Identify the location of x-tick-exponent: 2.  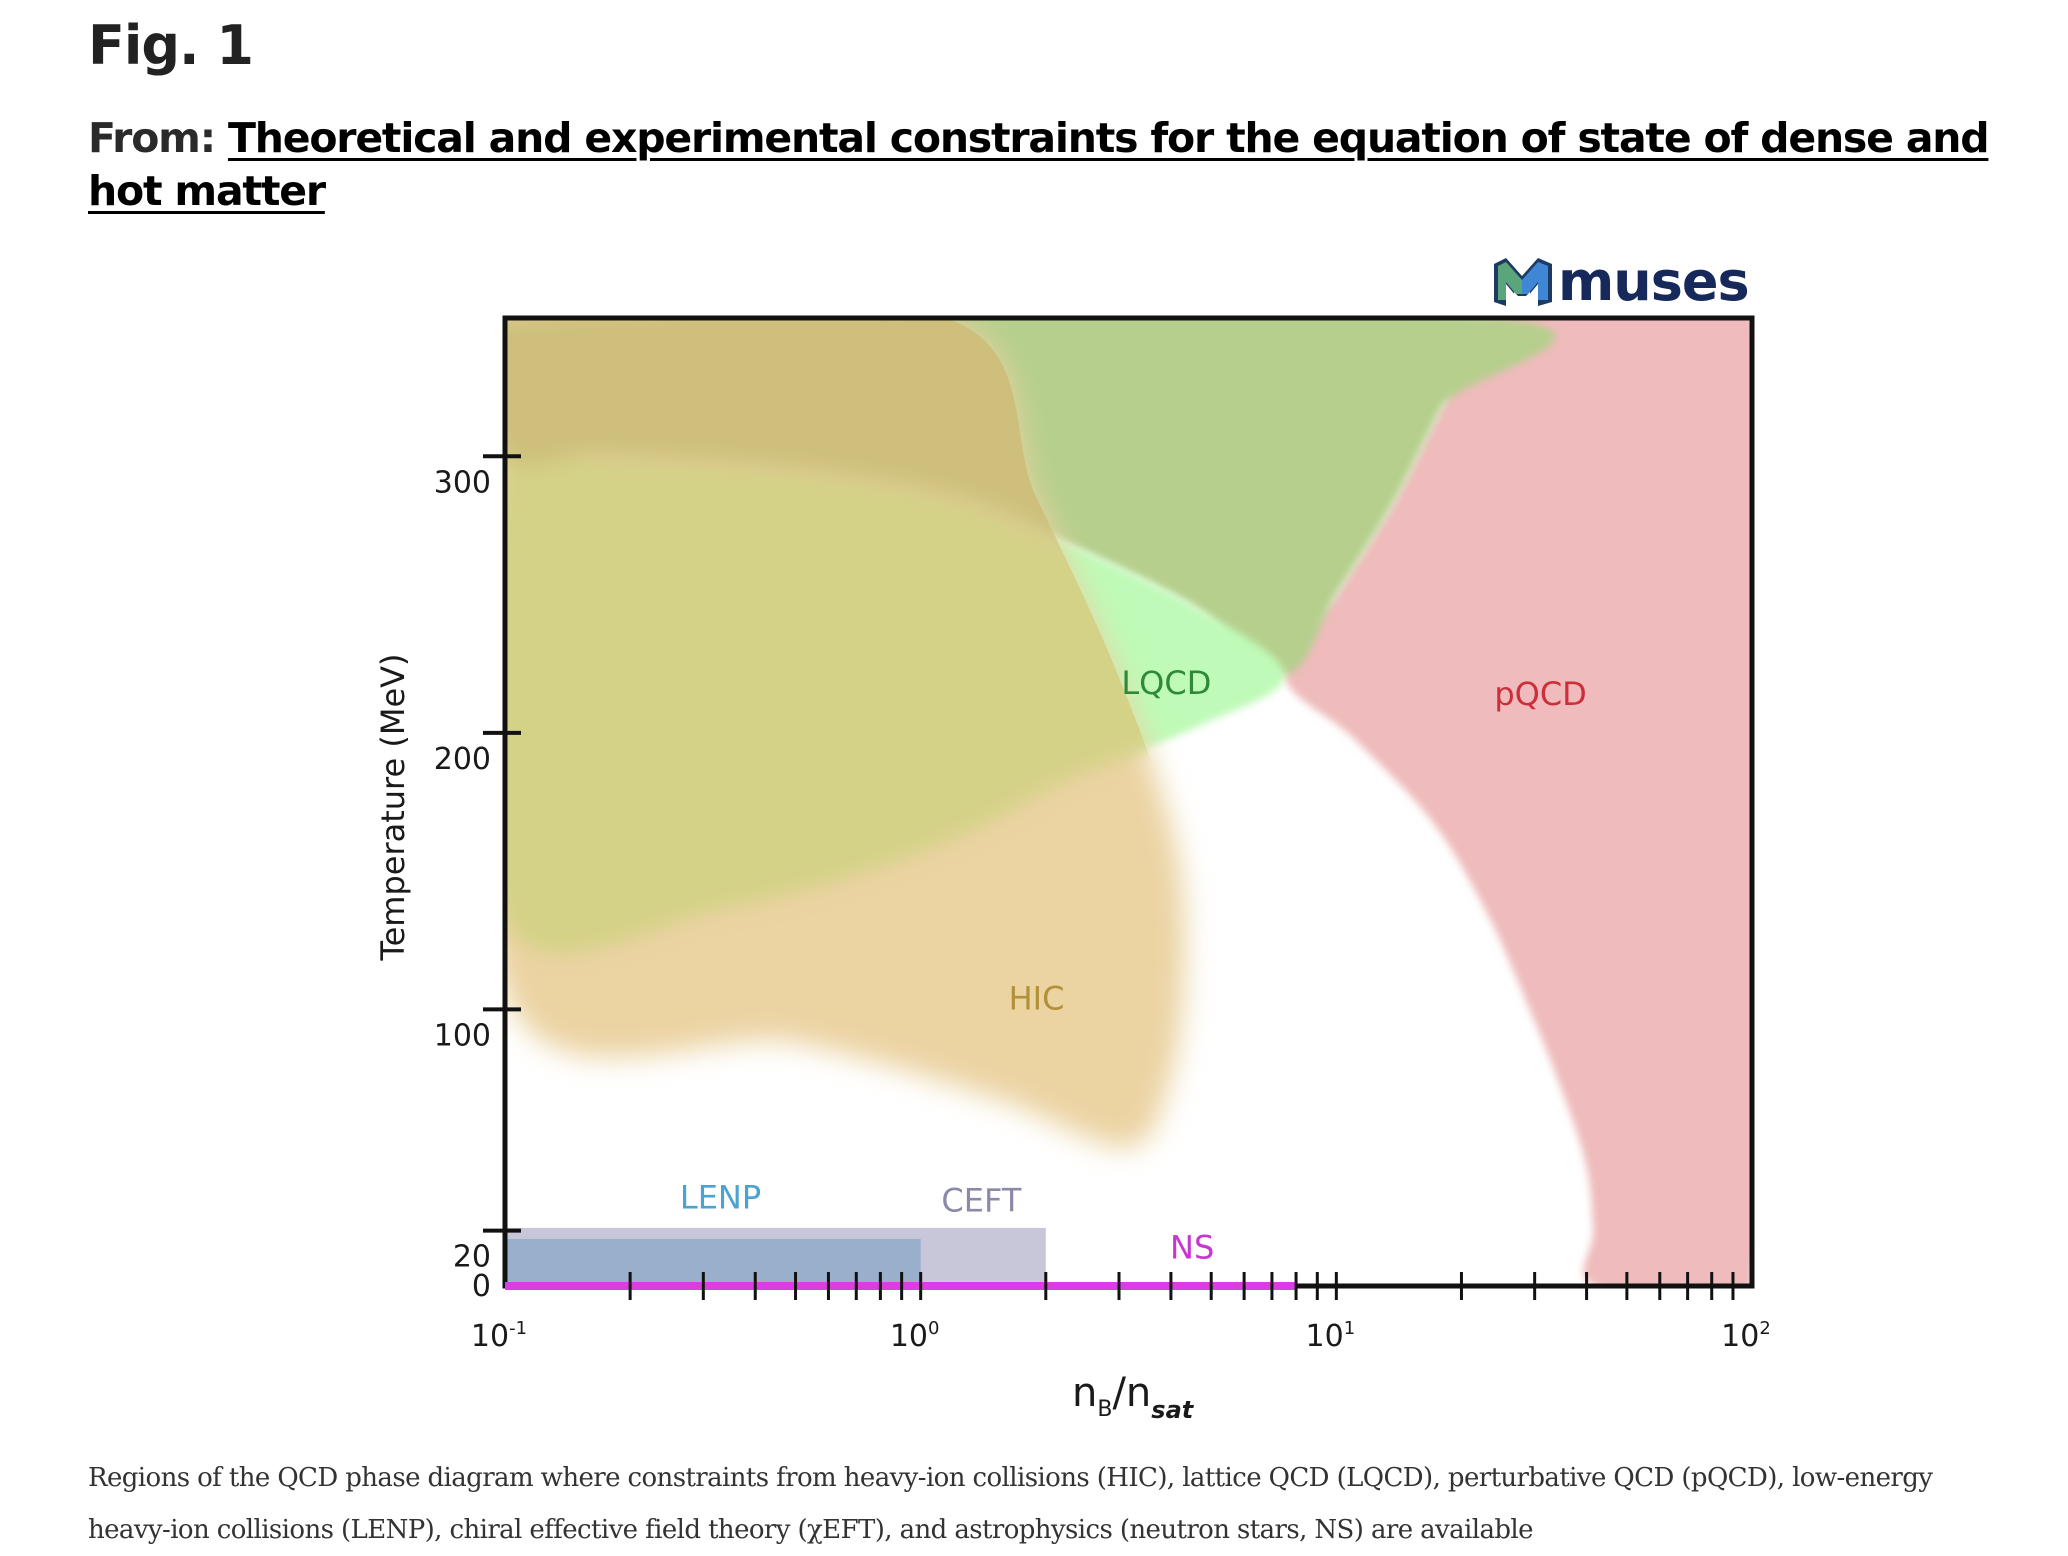
(1764, 1328).